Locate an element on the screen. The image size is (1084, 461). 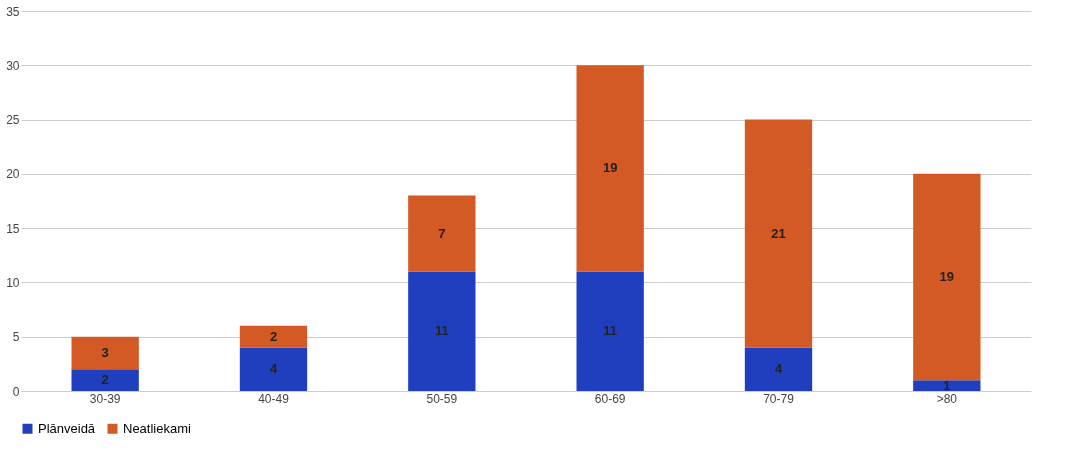
data-label: 7 is located at coordinates (442, 233).